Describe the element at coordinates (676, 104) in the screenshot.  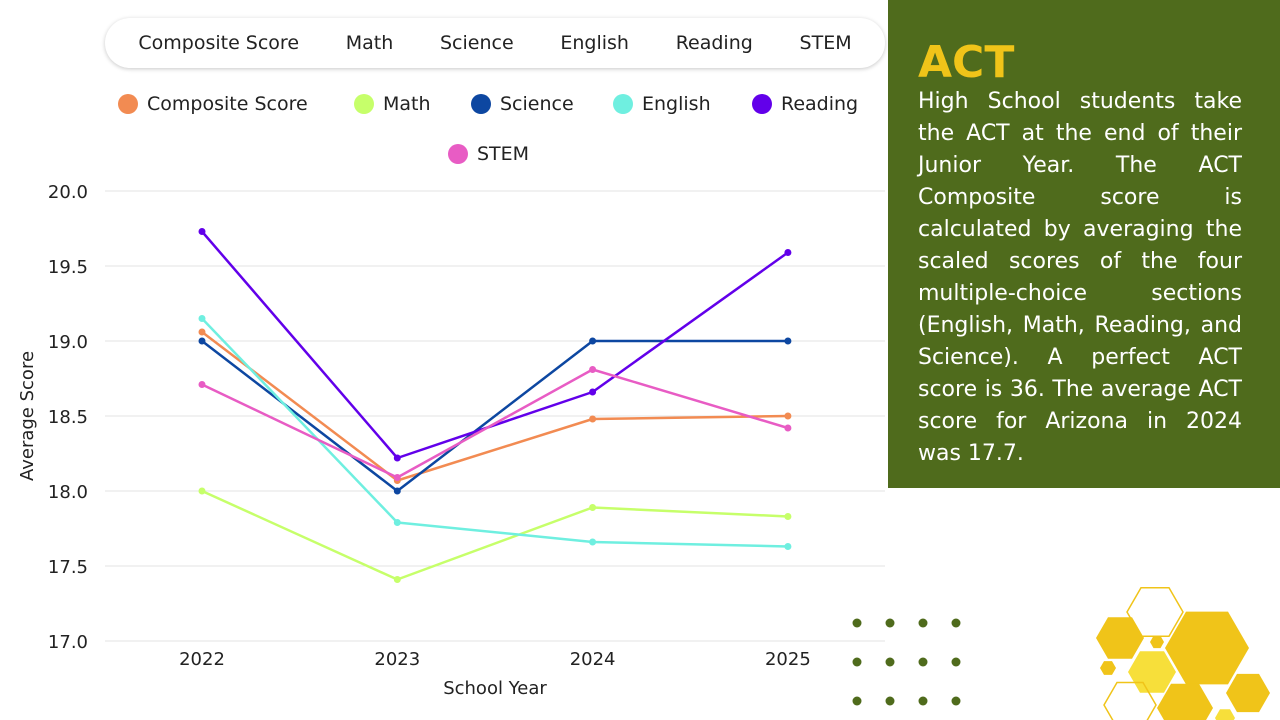
I see `legend-label-english: English` at that location.